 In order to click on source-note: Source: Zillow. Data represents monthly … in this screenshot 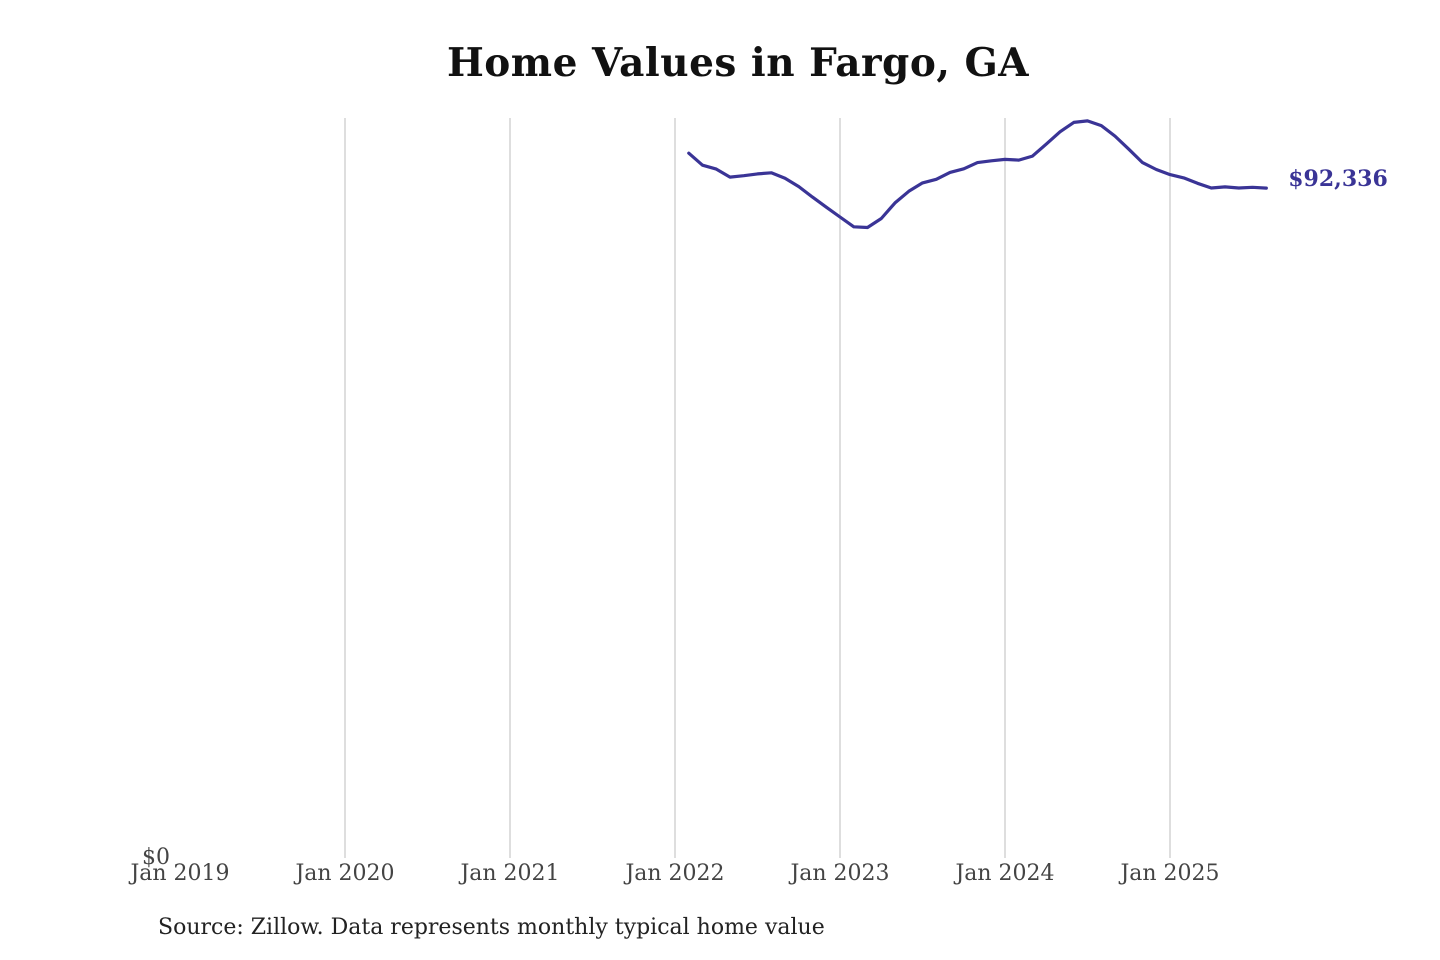, I will do `click(491, 927)`.